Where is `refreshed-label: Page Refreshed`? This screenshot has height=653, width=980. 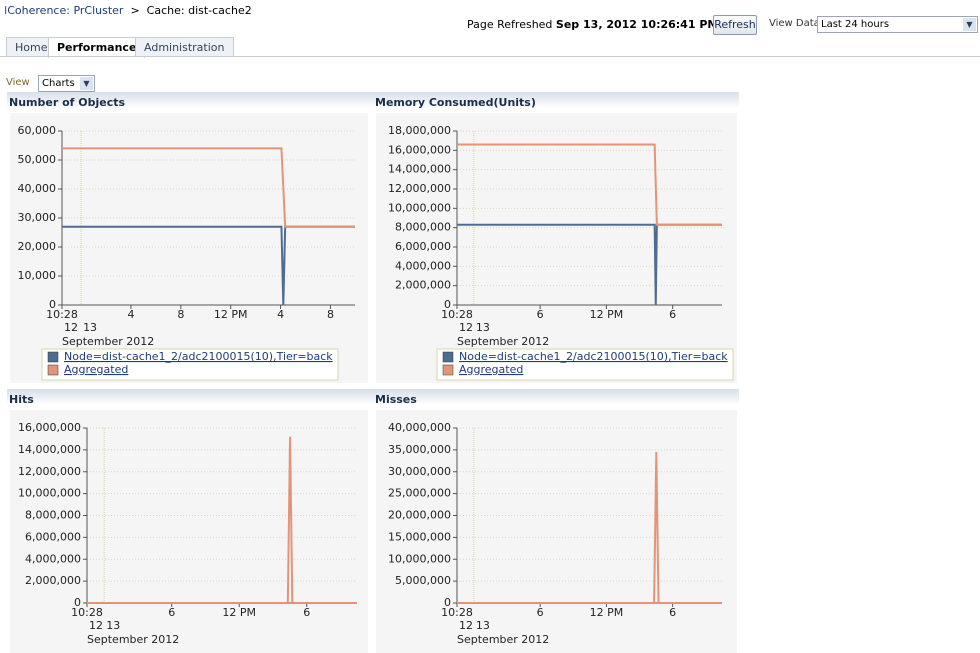 refreshed-label: Page Refreshed is located at coordinates (510, 24).